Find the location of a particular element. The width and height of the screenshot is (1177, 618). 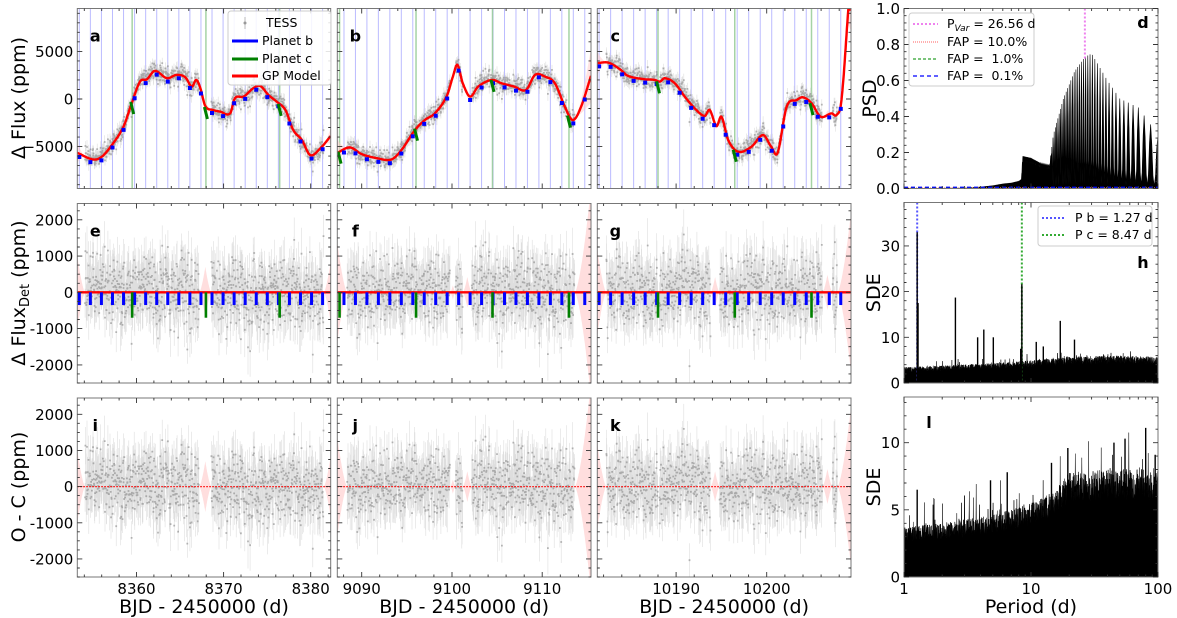

legend-label-gp-model: GP Model is located at coordinates (291, 75).